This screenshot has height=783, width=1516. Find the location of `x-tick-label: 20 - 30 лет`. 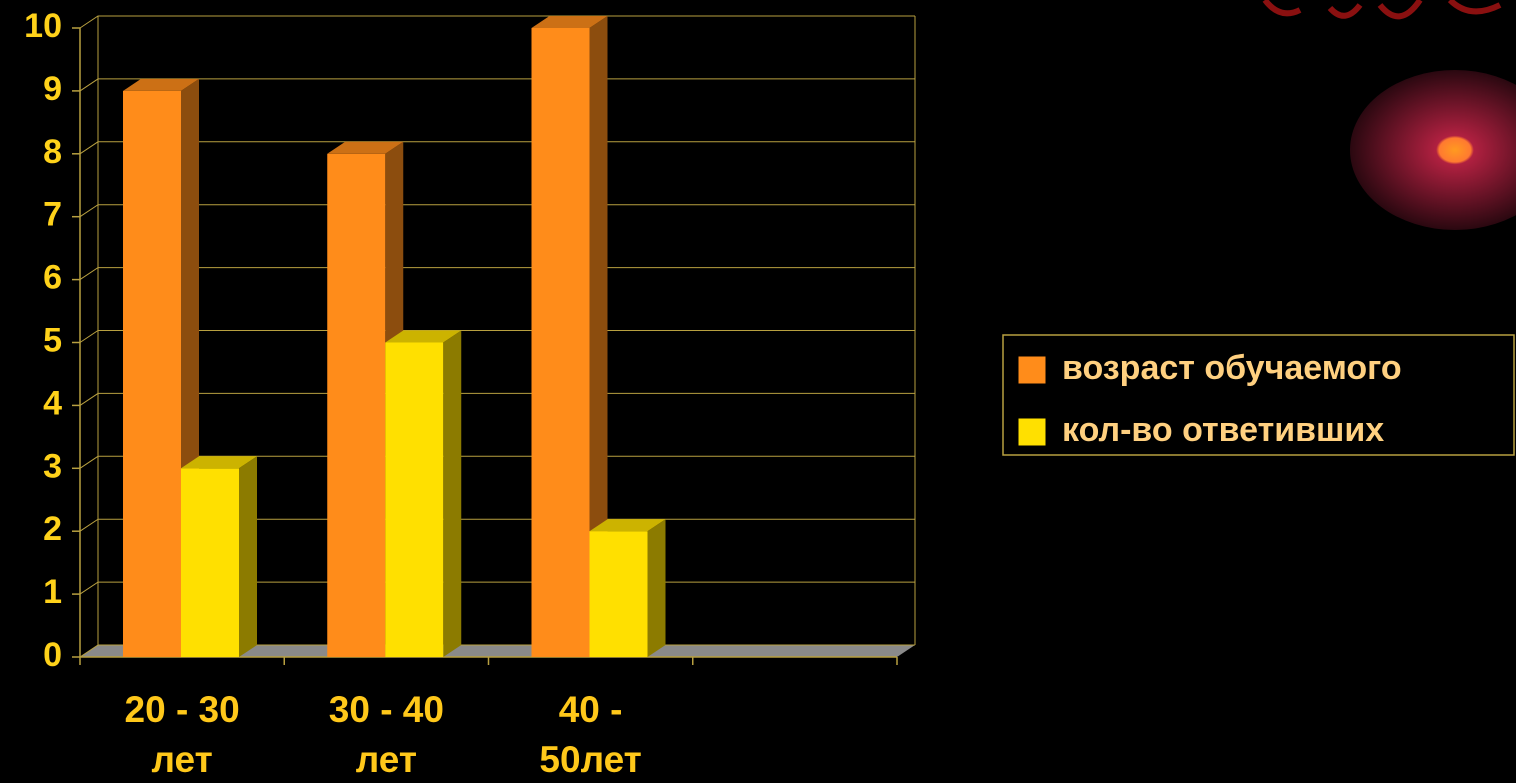

x-tick-label: 20 - 30 лет is located at coordinates (182, 734).